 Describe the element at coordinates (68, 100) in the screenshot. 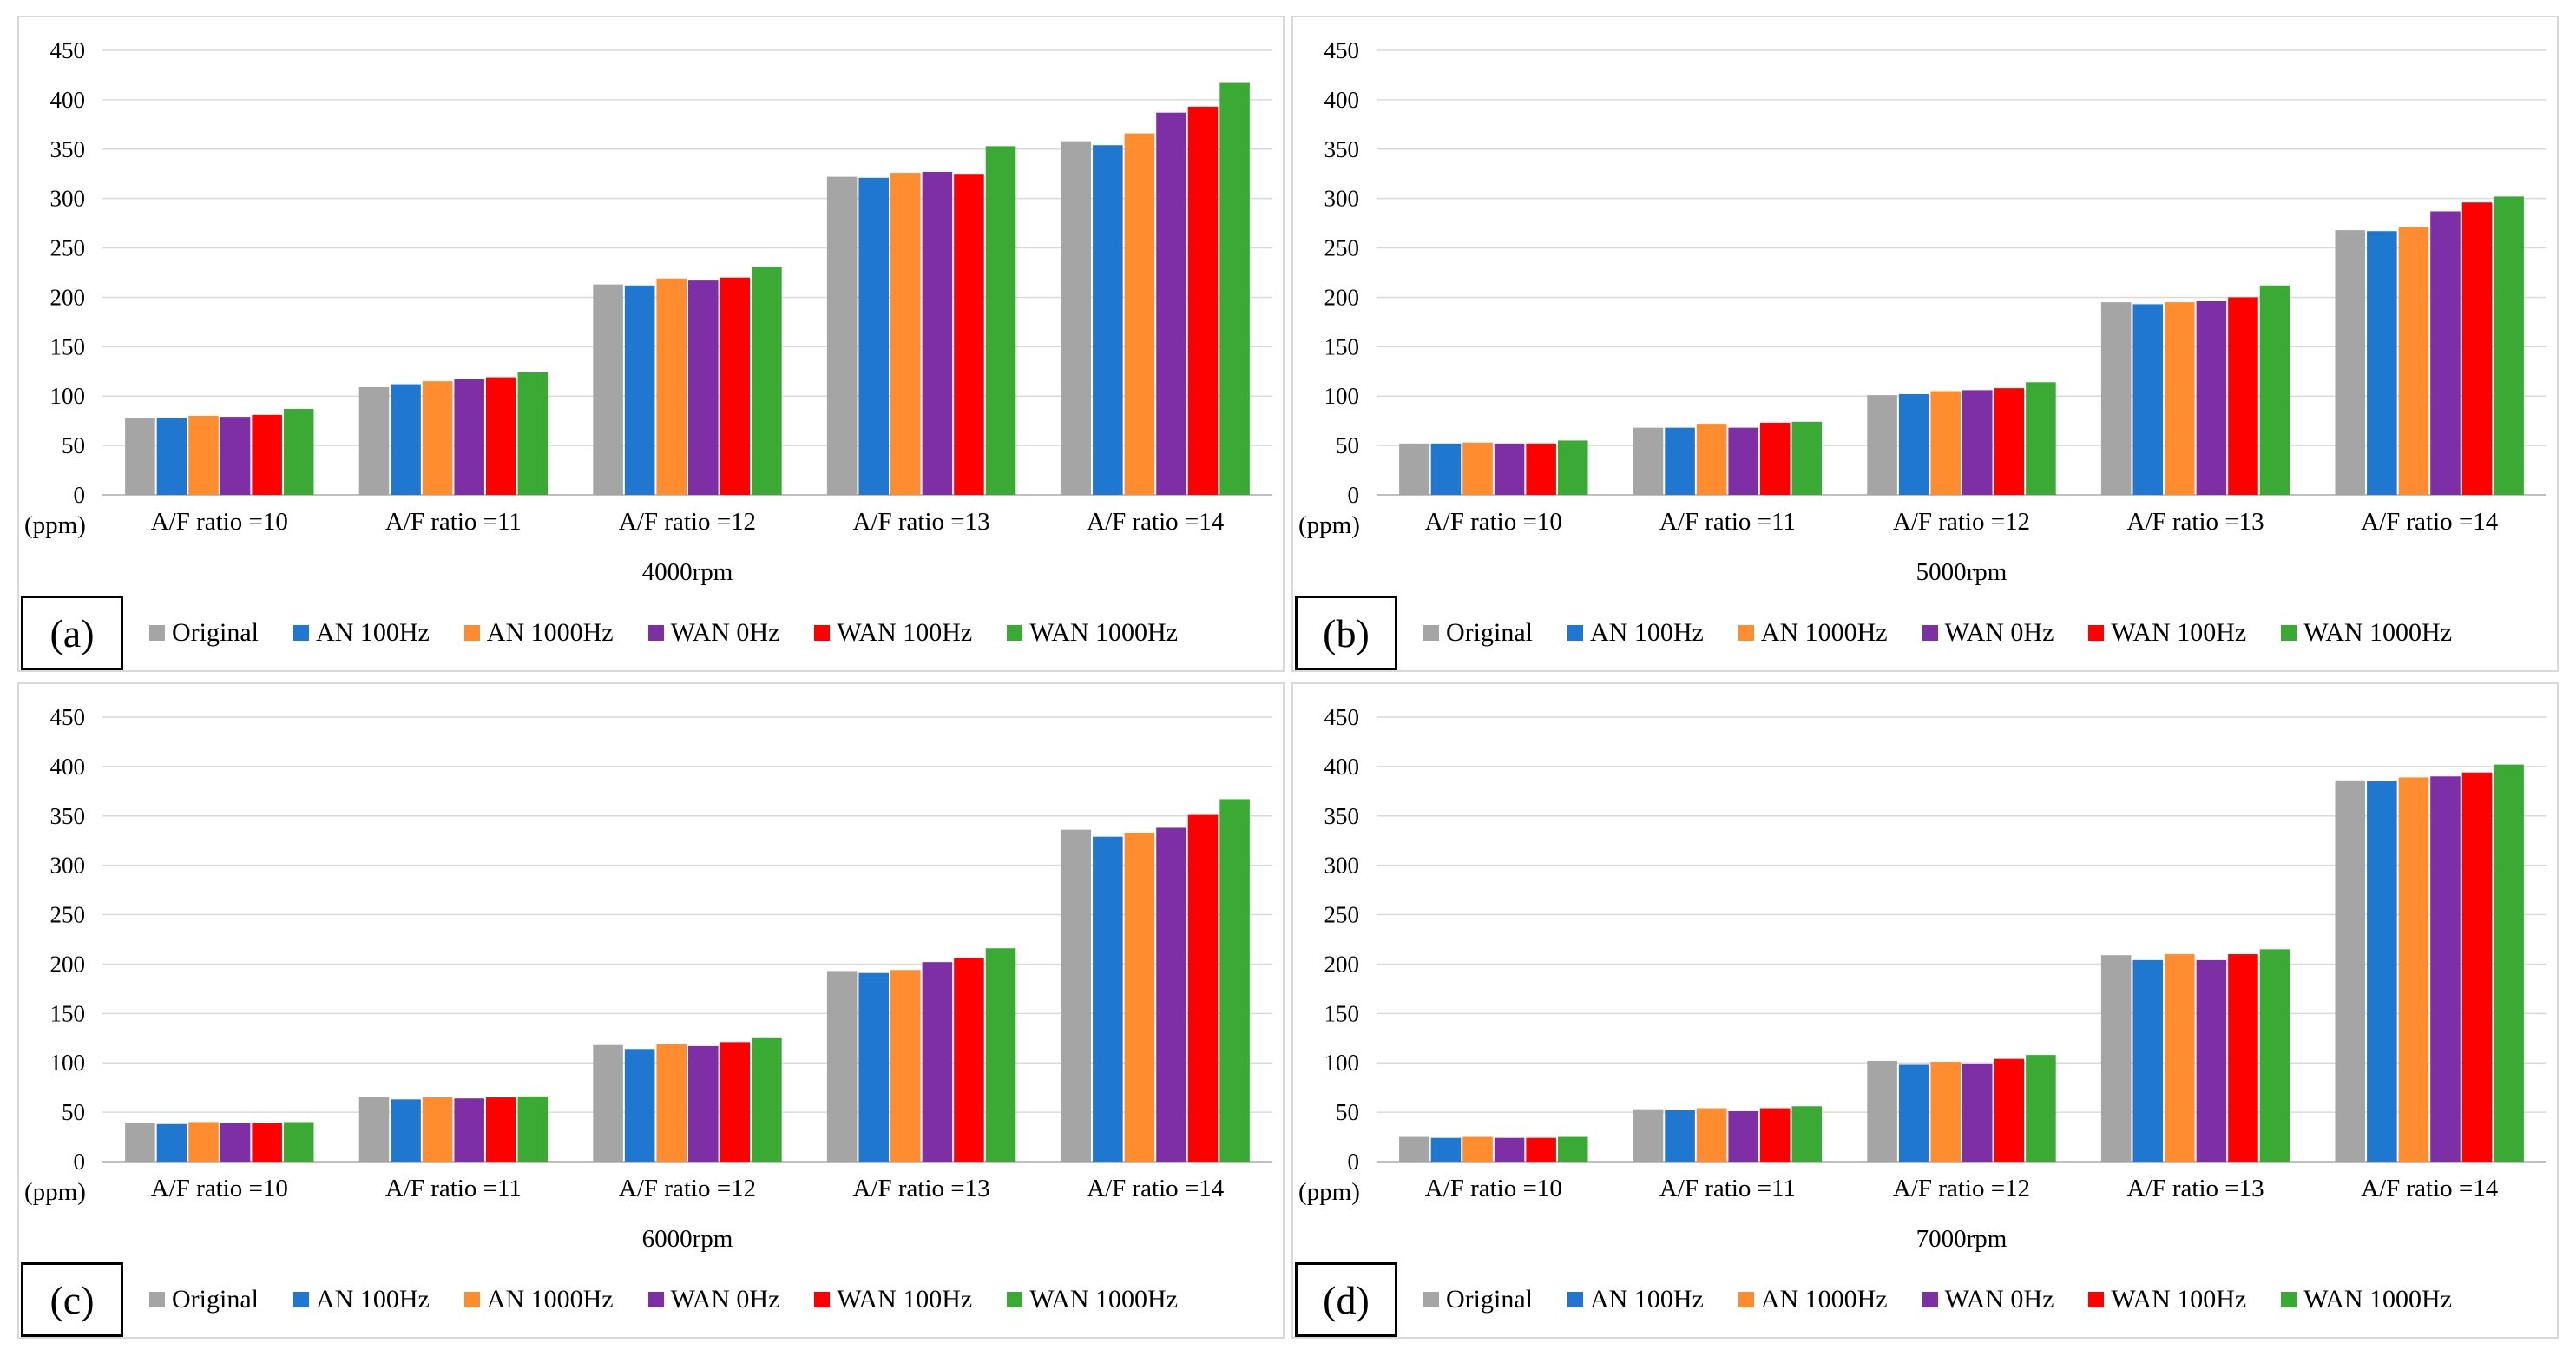

I see `y-tick-label: 400` at that location.